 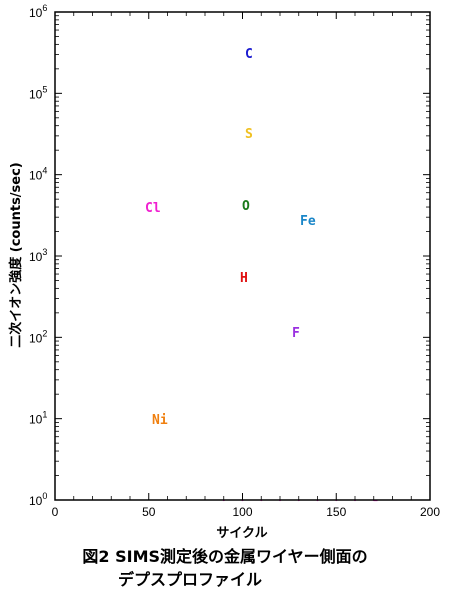 What do you see at coordinates (38, 92) in the screenshot?
I see `y-tick-label: 10⁵` at bounding box center [38, 92].